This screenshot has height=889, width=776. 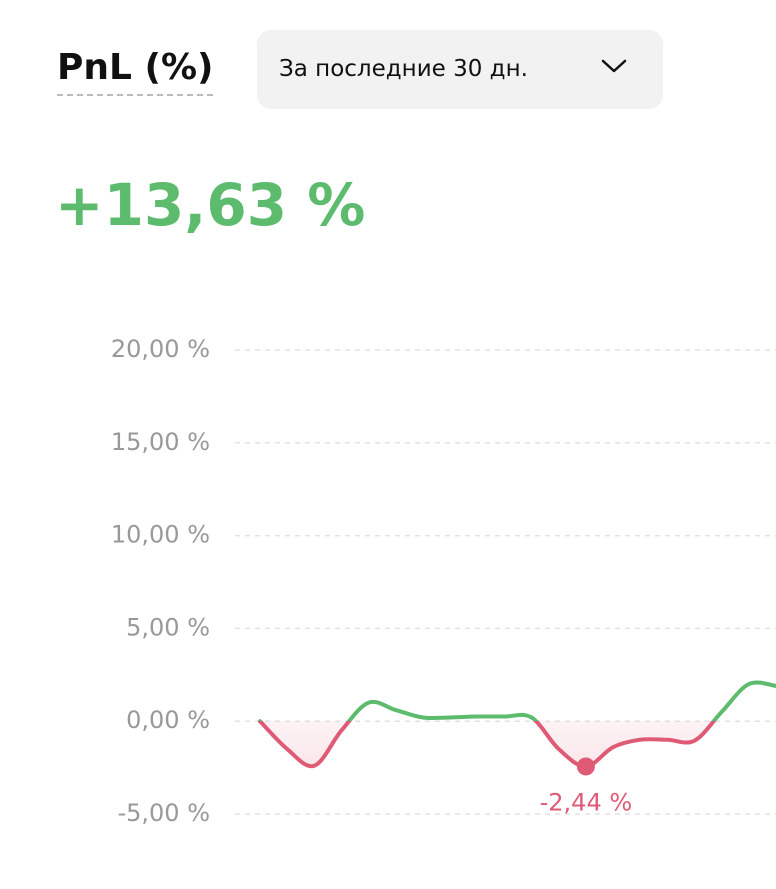 What do you see at coordinates (168, 627) in the screenshot?
I see `y-tick-label: 5,00 %` at bounding box center [168, 627].